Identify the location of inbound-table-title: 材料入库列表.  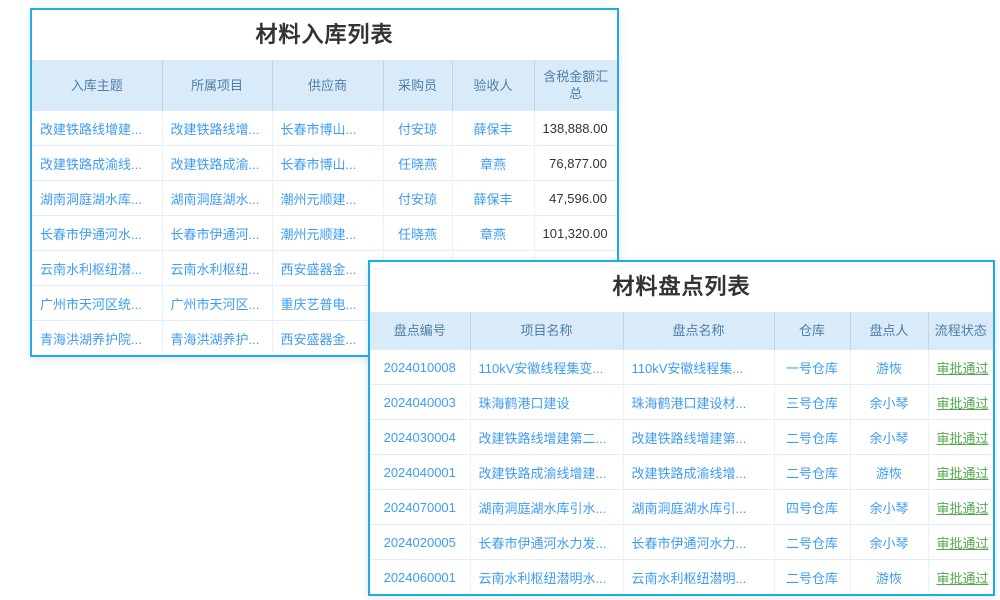
(324, 34).